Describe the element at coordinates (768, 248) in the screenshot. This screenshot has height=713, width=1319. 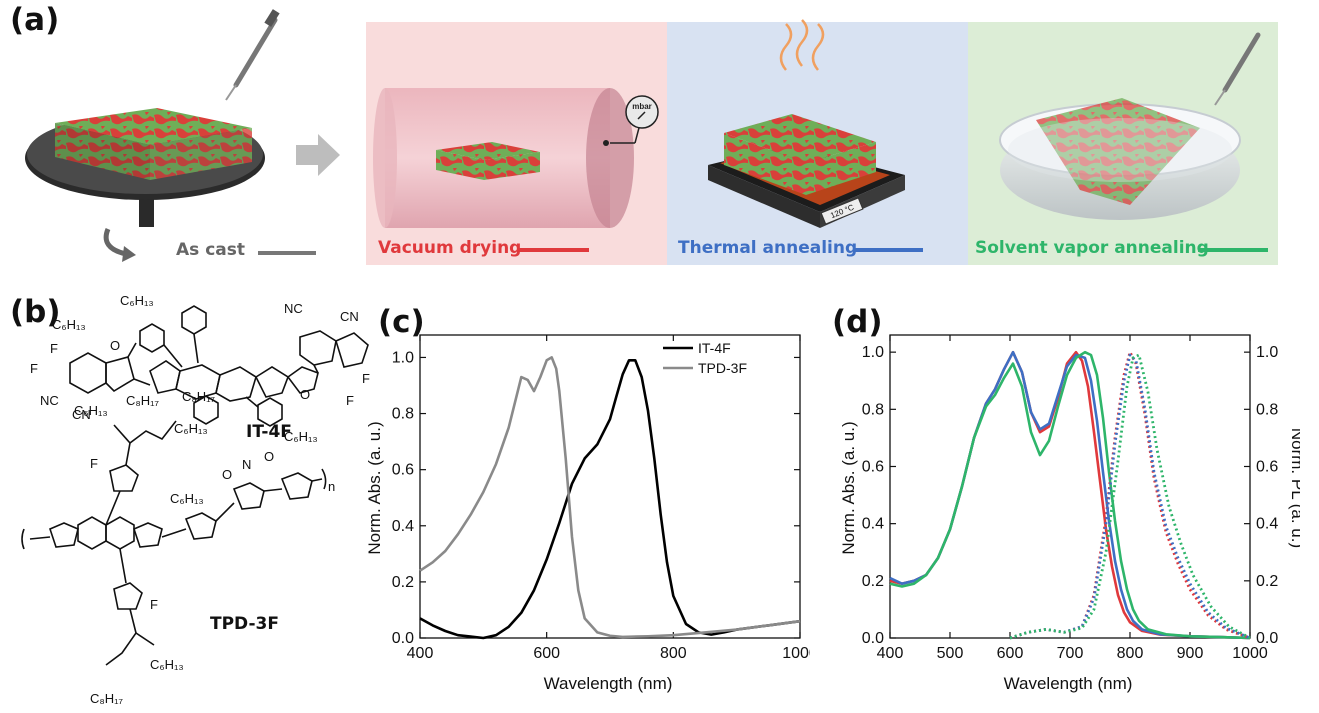
I see `stage-label-thermal-annealing: Thermal annealing` at that location.